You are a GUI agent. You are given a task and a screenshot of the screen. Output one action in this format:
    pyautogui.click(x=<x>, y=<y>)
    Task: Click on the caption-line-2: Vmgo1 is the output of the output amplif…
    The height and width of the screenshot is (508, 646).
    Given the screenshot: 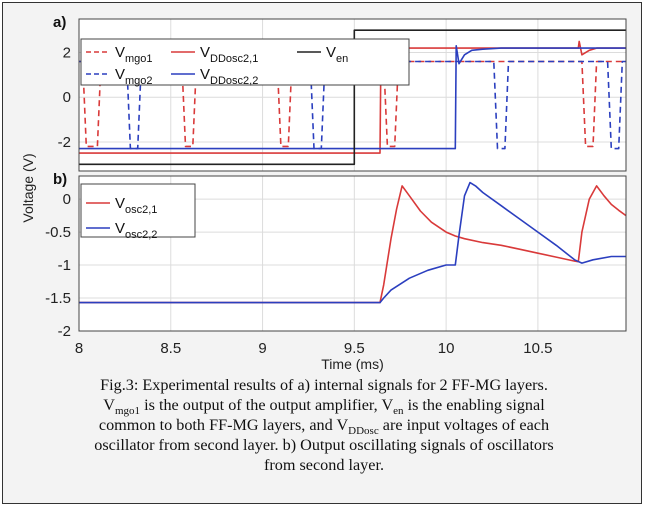 What is the action you would take?
    pyautogui.click(x=324, y=406)
    